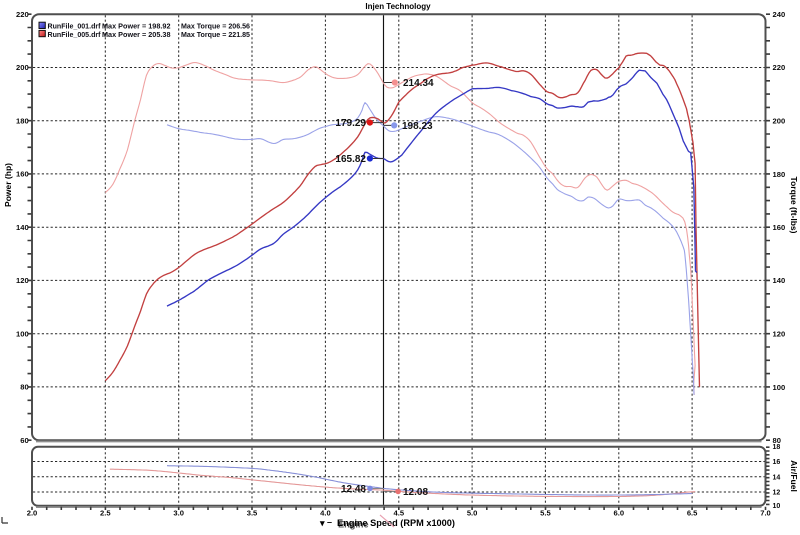 This screenshot has height=535, width=800. Describe the element at coordinates (350, 123) in the screenshot. I see `svg-text: 179.29` at that location.